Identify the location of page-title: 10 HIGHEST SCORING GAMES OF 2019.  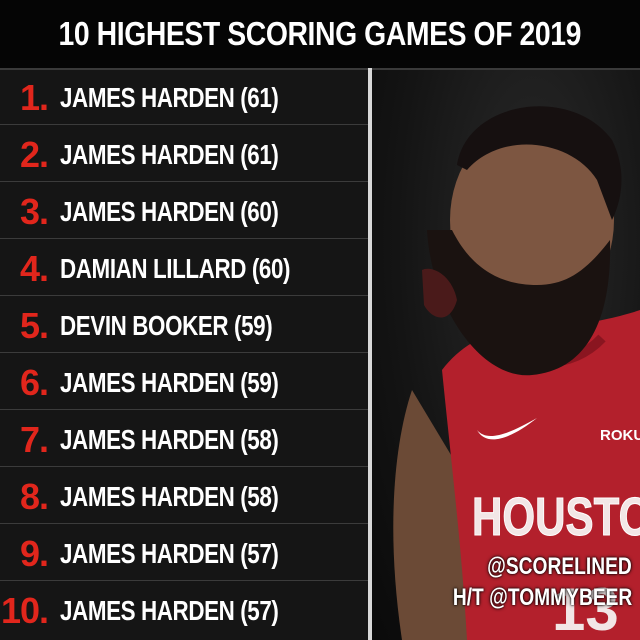
(320, 33).